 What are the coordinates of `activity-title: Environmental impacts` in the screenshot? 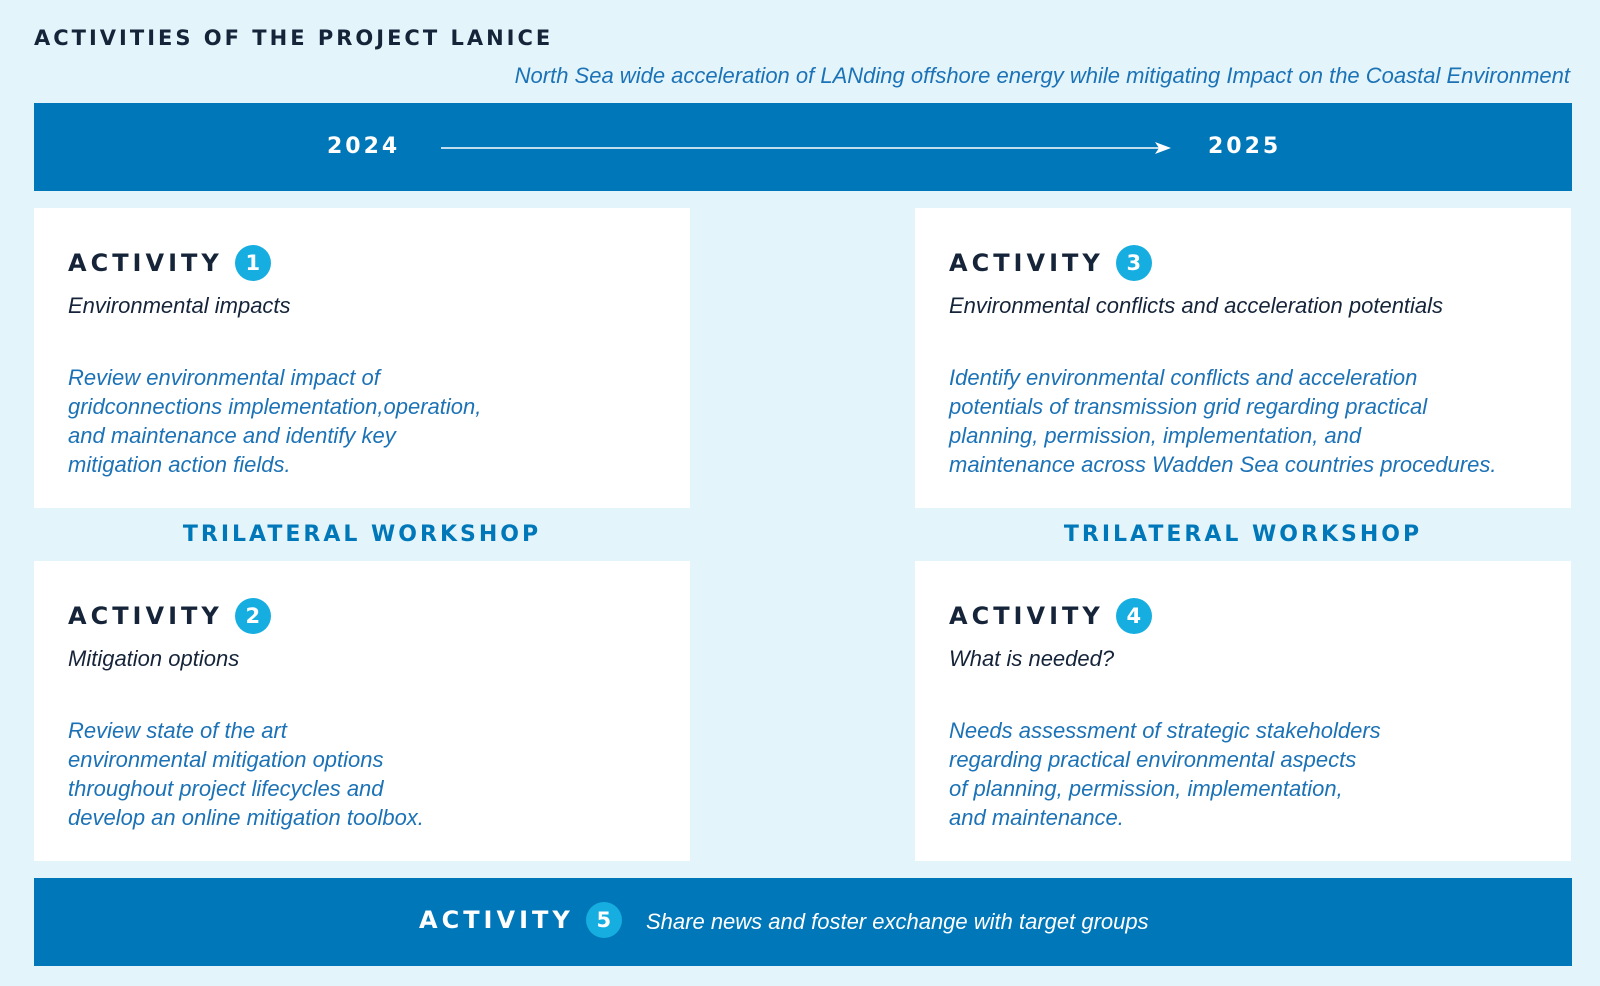 It's located at (179, 305).